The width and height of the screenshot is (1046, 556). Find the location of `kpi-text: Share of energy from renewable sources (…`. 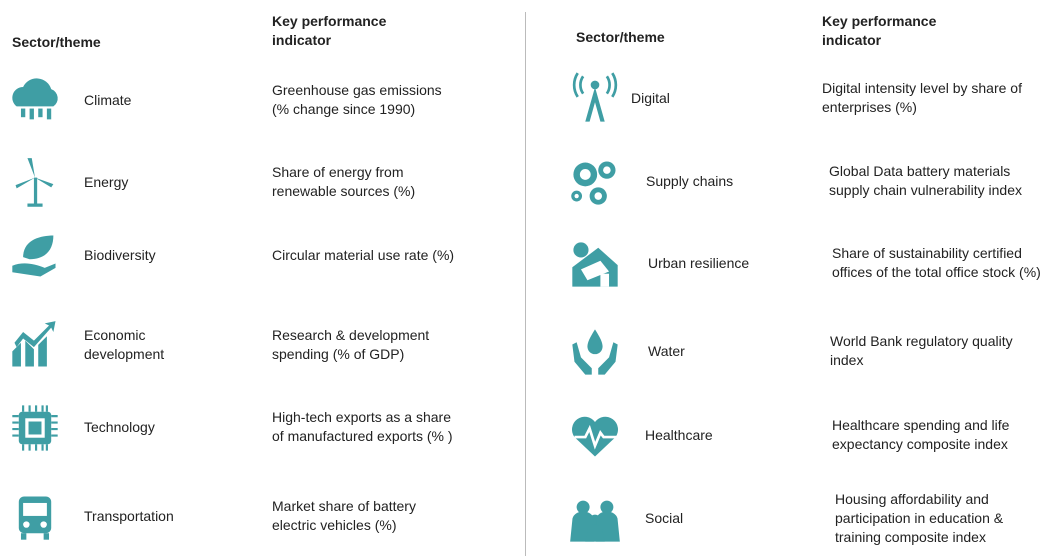

kpi-text: Share of energy from renewable sources (… is located at coordinates (344, 181).